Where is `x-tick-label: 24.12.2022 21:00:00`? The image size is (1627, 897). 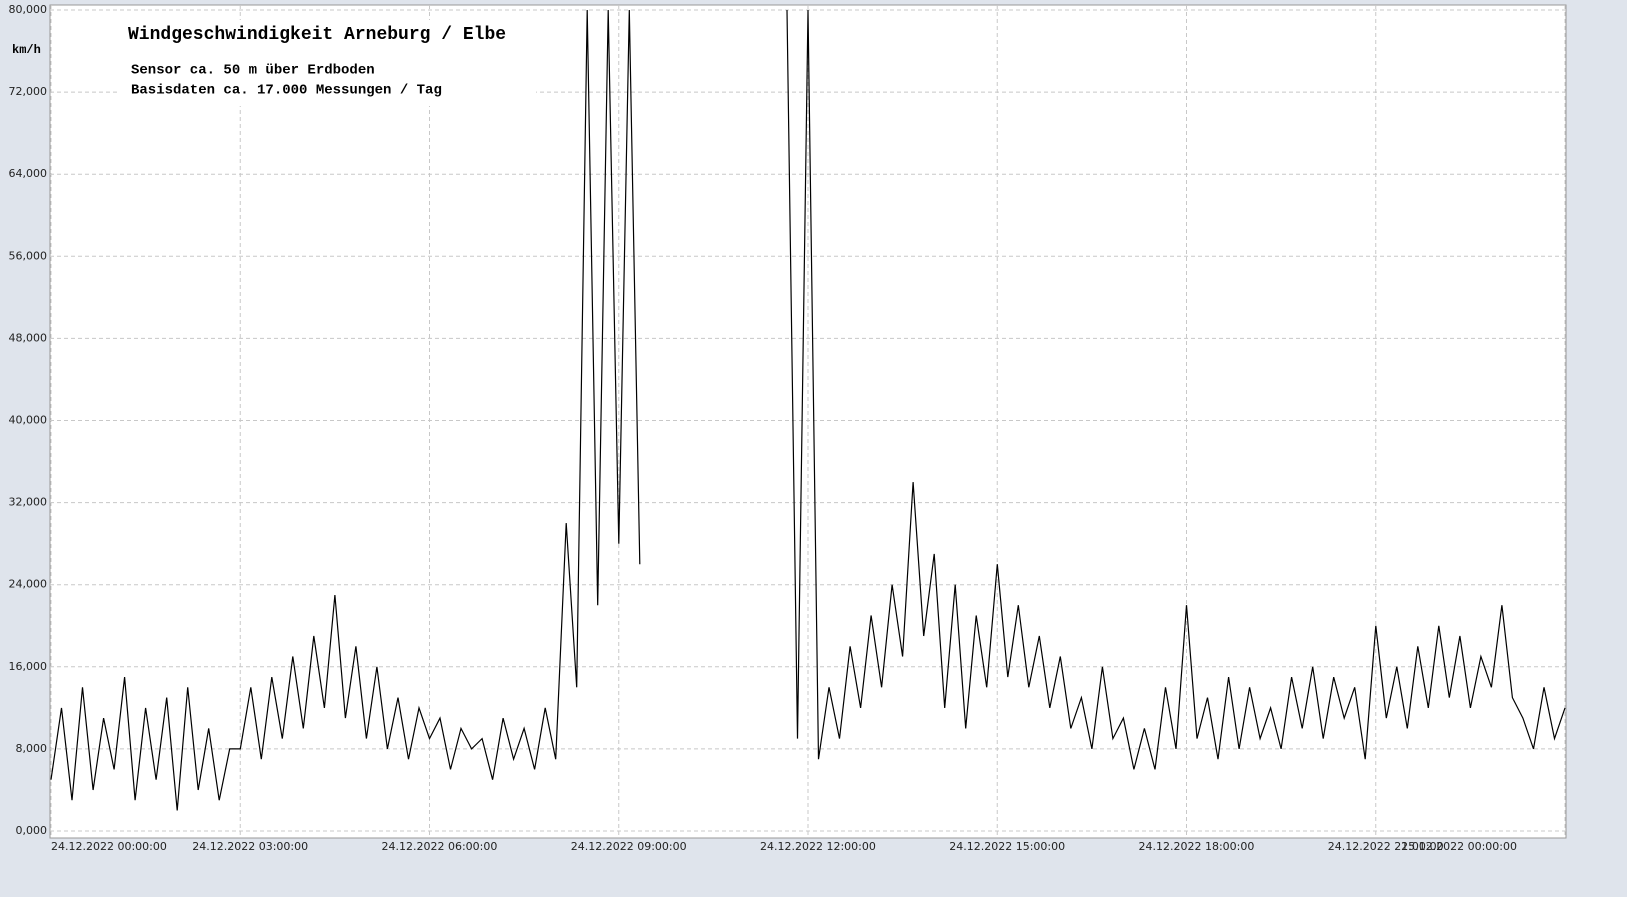
x-tick-label: 24.12.2022 21:00:00 is located at coordinates (1386, 846).